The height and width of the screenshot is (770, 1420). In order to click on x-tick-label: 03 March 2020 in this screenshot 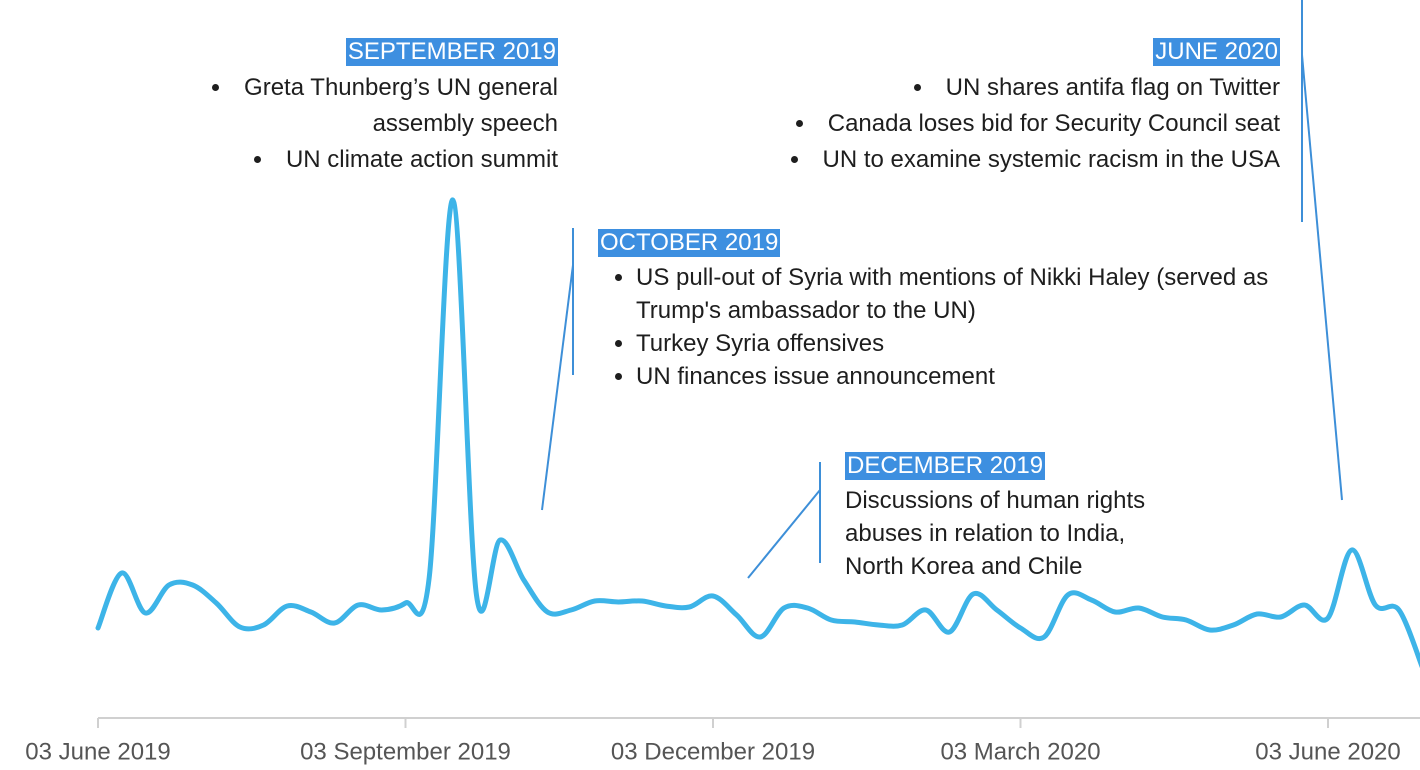, I will do `click(1020, 751)`.